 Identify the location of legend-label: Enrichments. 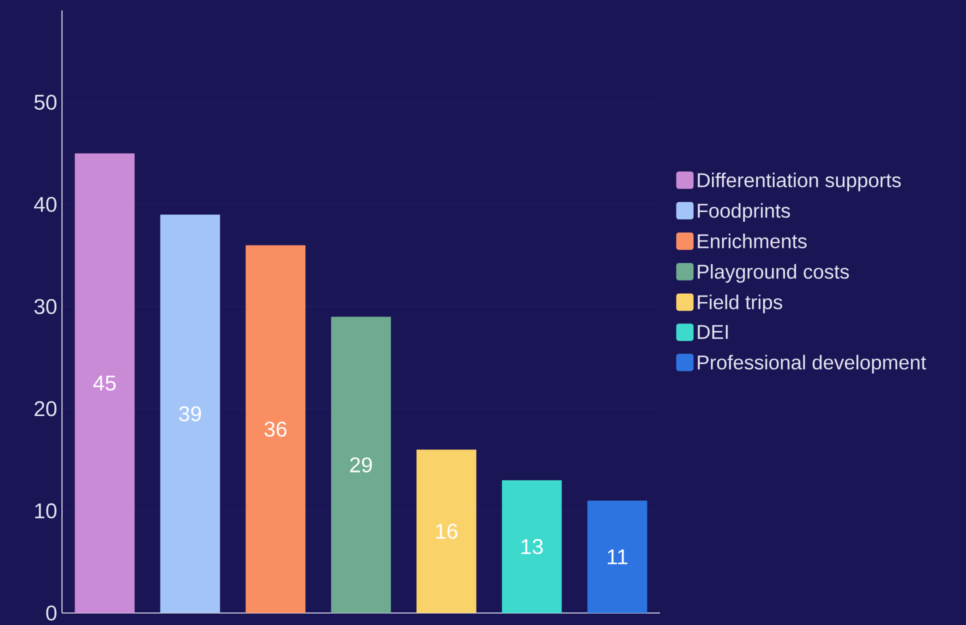
(752, 241).